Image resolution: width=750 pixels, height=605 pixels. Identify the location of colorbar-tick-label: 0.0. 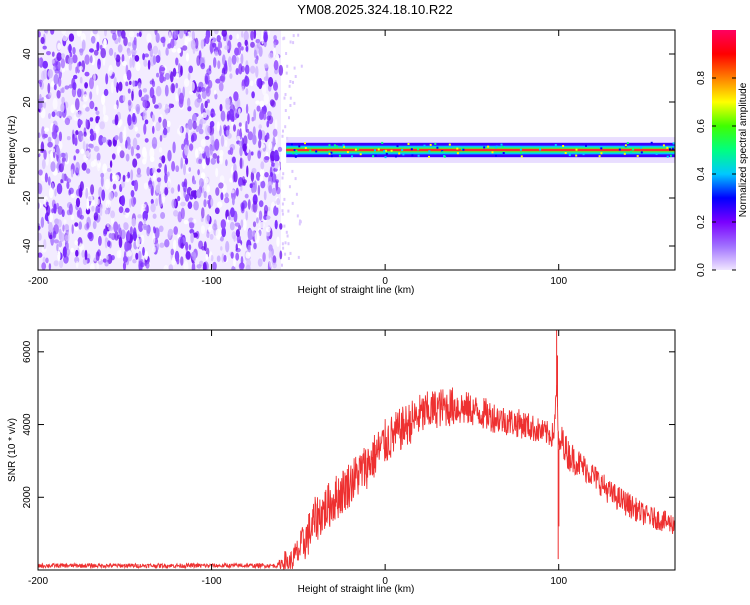
(701, 270).